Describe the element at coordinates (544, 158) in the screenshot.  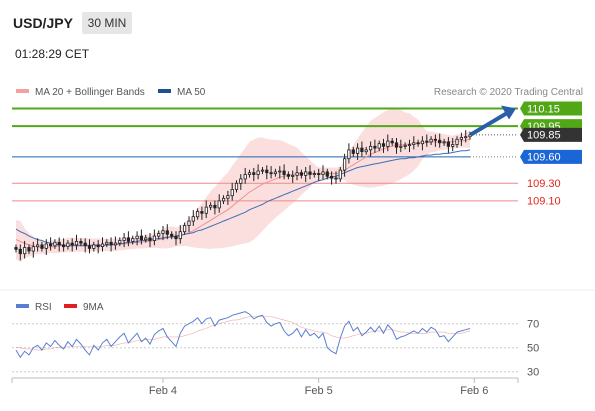
I see `price-tag-text: 109.60` at that location.